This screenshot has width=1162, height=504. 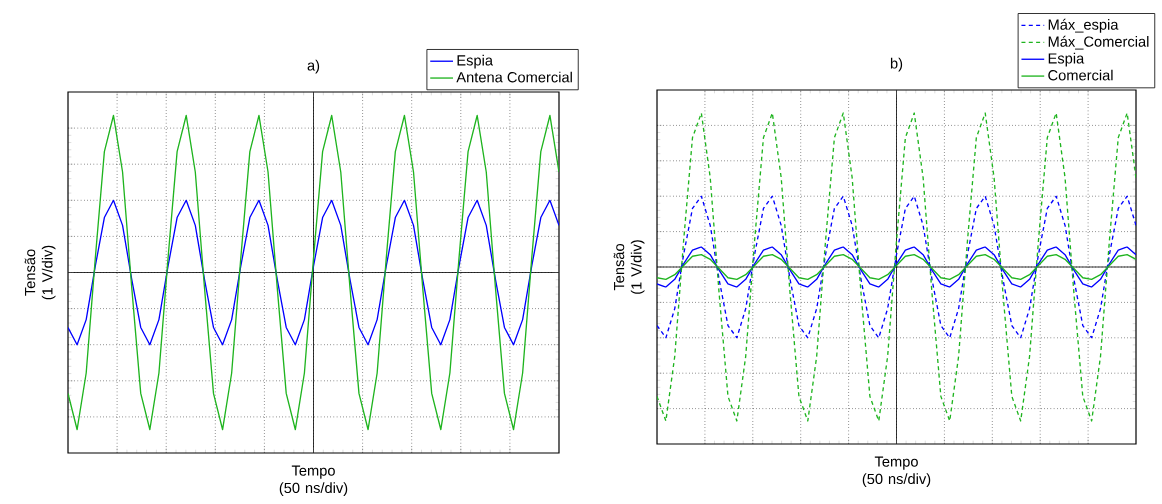 What do you see at coordinates (313, 66) in the screenshot?
I see `chart-title: a)` at bounding box center [313, 66].